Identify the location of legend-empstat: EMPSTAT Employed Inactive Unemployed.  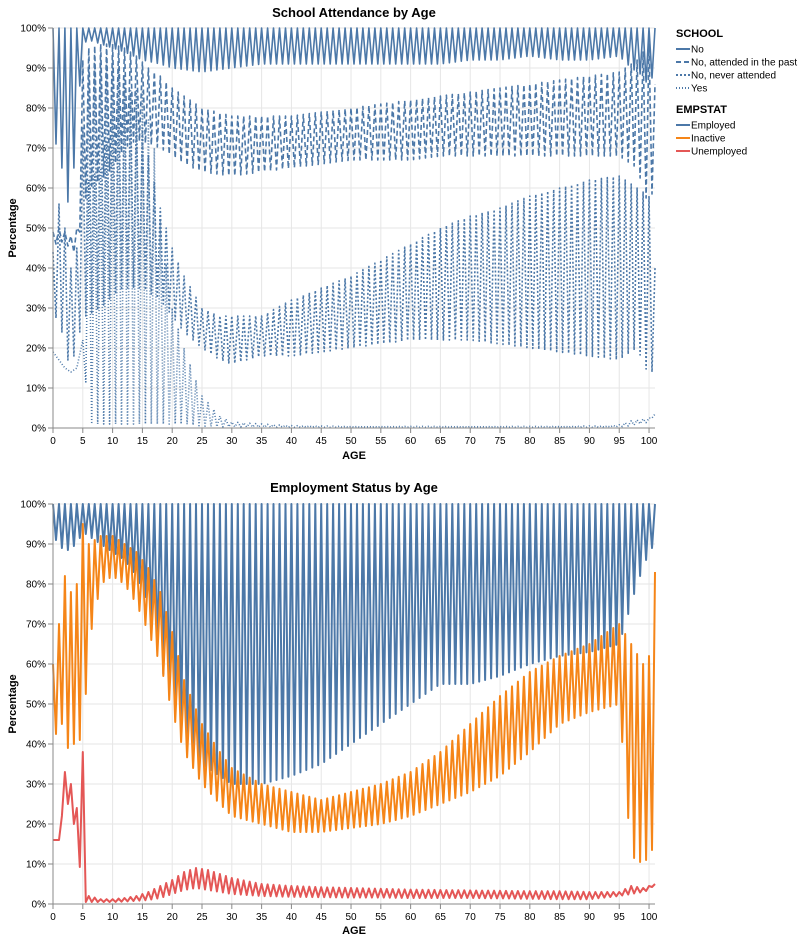
(711, 131).